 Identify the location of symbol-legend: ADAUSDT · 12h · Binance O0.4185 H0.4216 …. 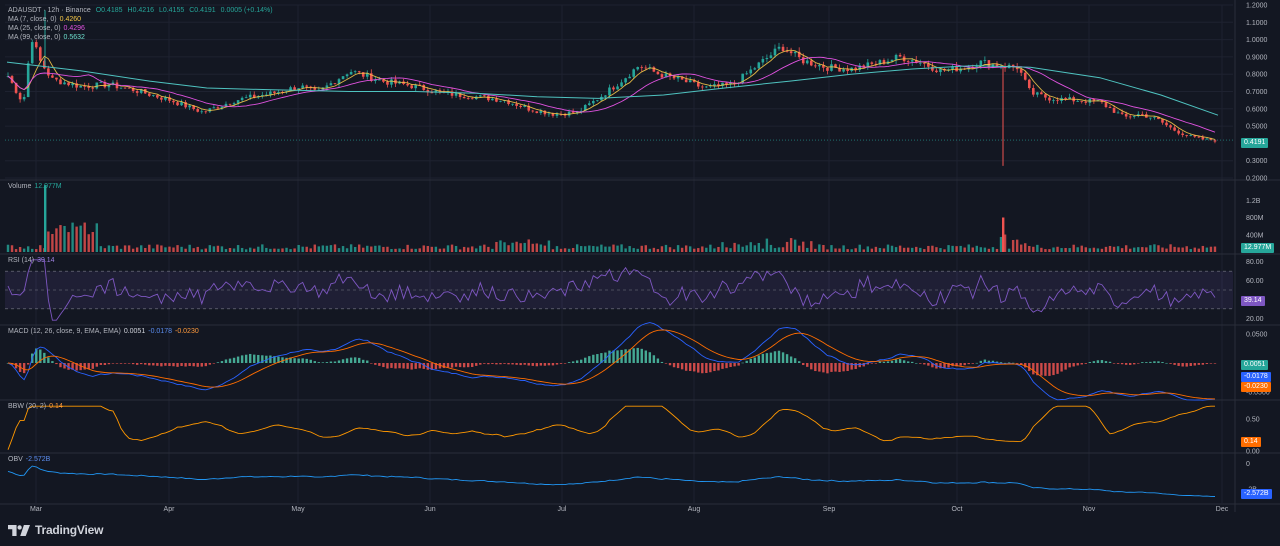
(142, 11).